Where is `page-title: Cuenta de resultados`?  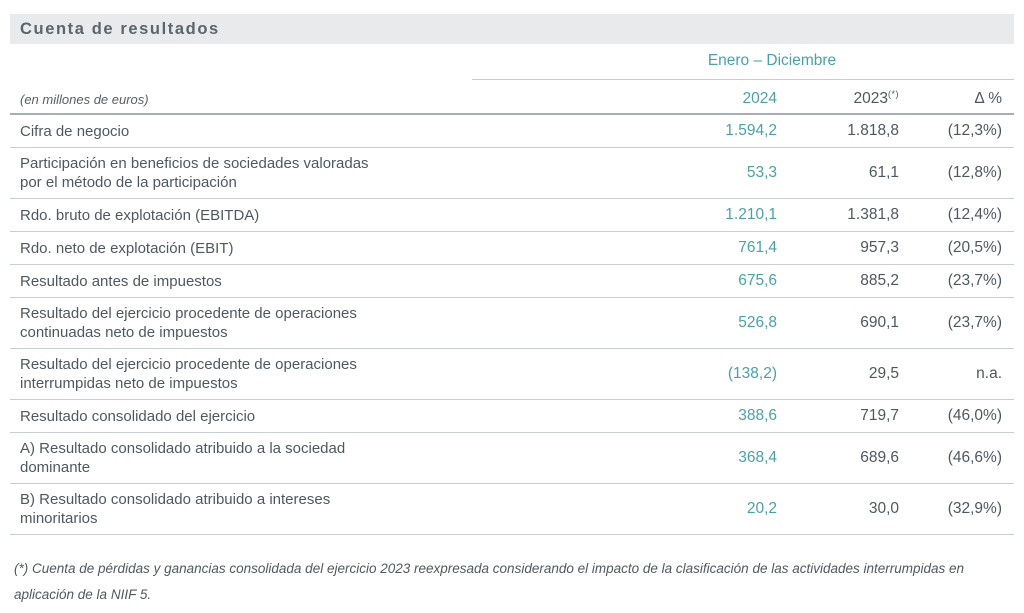
page-title: Cuenta de resultados is located at coordinates (120, 28).